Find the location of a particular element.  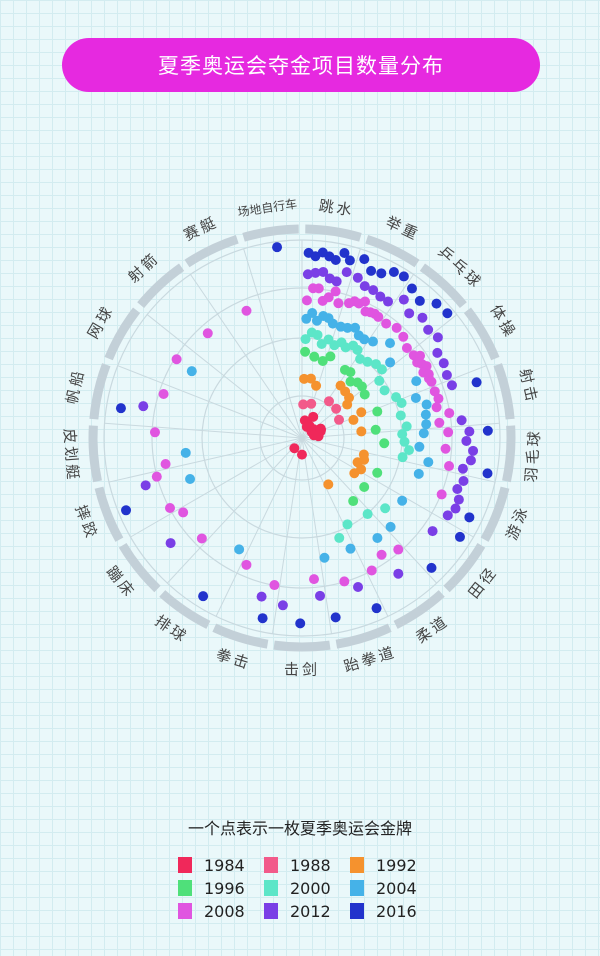

sport-label: 柔道 is located at coordinates (432, 629).